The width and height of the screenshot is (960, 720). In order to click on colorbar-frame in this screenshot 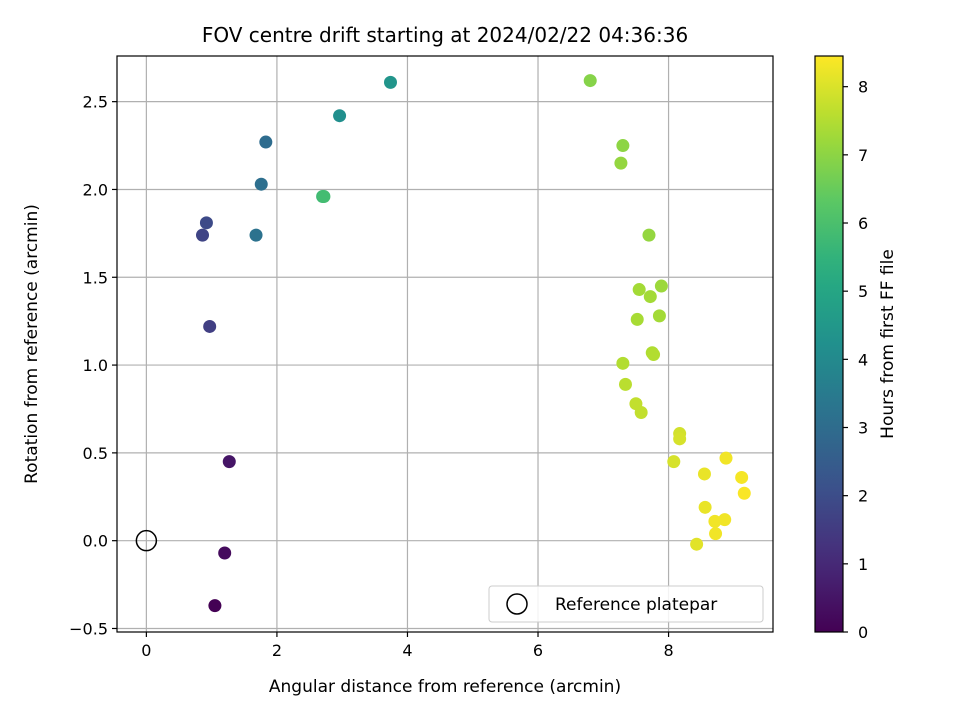, I will do `click(829, 344)`.